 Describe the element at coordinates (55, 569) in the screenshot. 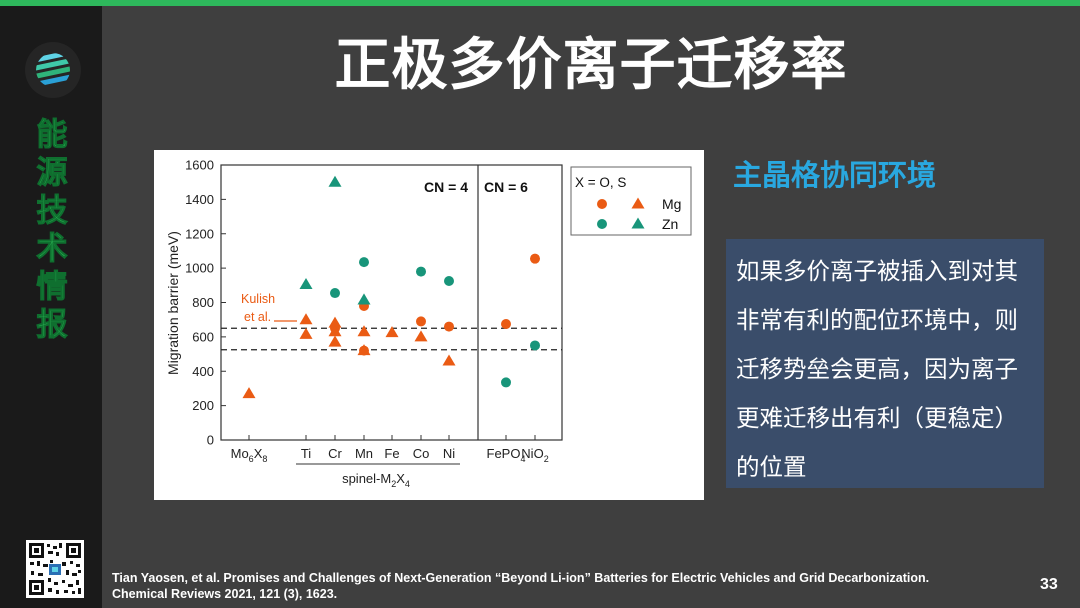

I see `qr-code-icon` at that location.